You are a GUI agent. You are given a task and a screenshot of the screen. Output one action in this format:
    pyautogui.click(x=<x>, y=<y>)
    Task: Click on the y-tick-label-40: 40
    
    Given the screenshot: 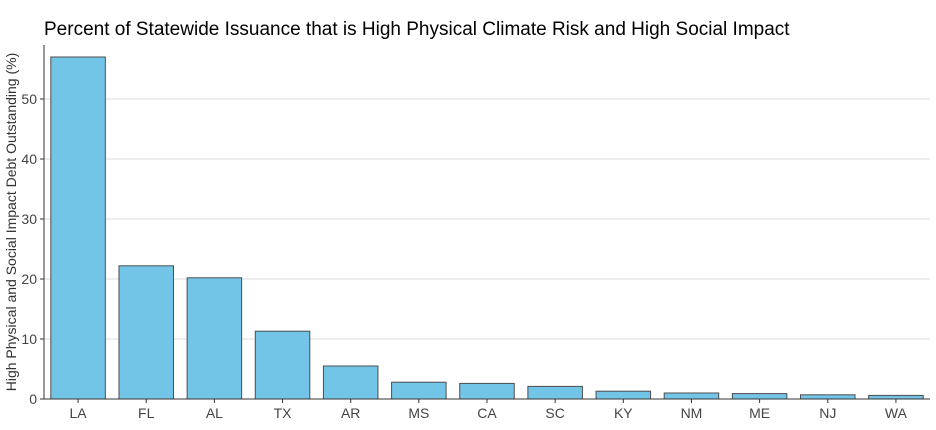 What is the action you would take?
    pyautogui.click(x=29, y=159)
    